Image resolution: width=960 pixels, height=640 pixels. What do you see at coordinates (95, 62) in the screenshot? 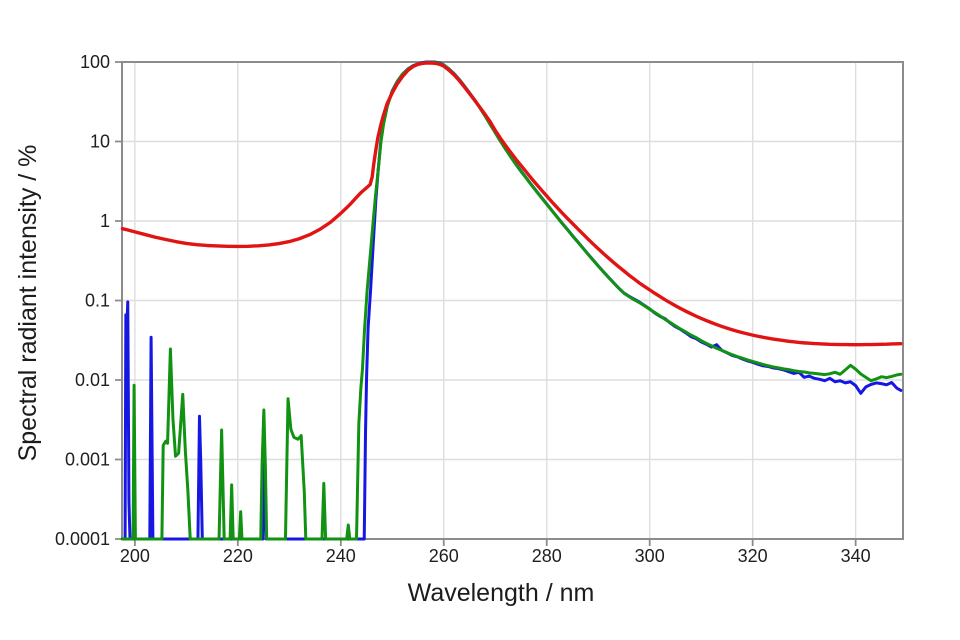
I see `y-tick-label: 100` at bounding box center [95, 62].